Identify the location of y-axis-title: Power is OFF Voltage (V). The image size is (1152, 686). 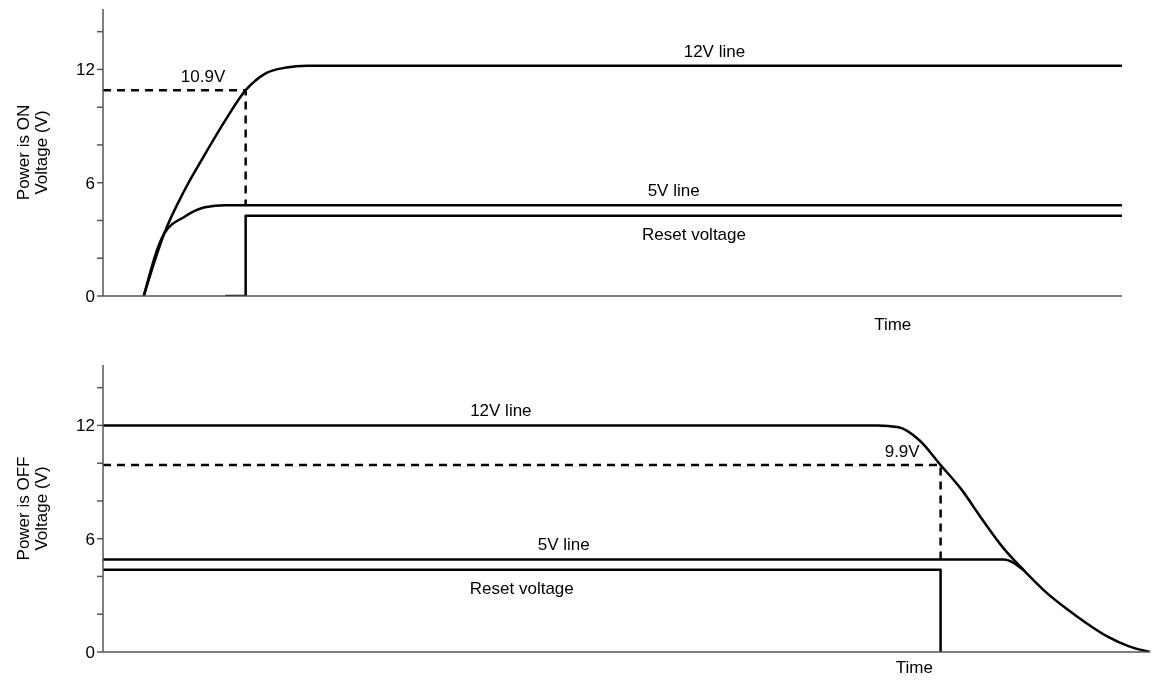
(32, 508).